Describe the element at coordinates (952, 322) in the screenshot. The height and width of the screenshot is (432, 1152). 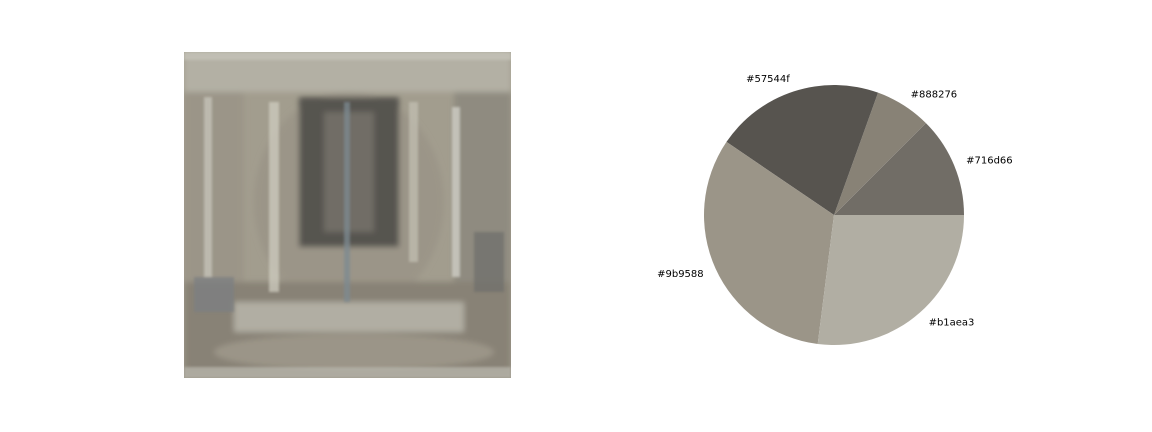
I see `pie-slice-label-4: #b1aea3` at that location.